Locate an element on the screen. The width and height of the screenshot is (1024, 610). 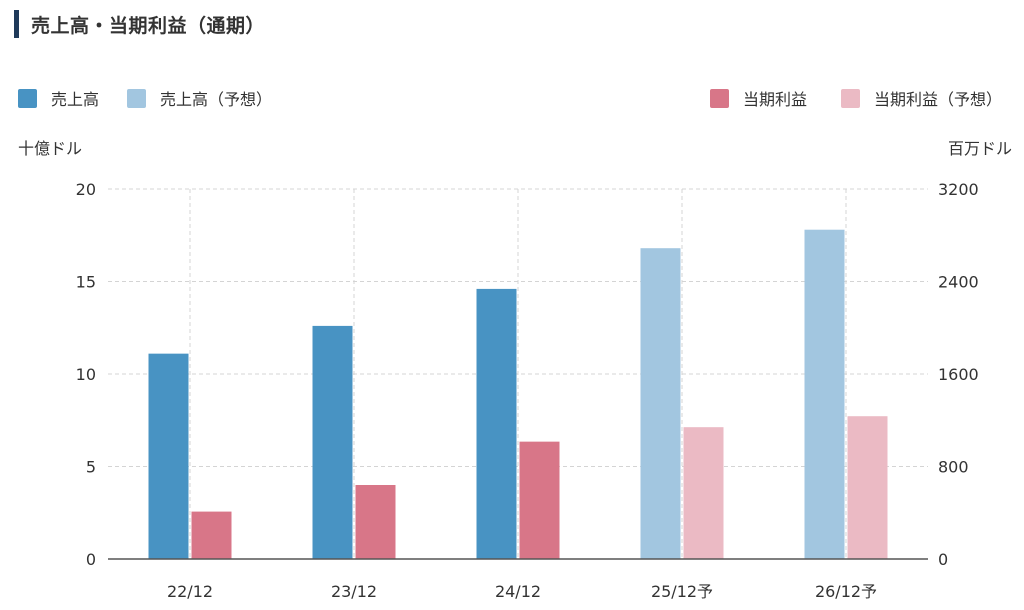
y-left-tick-label: 0 is located at coordinates (91, 559).